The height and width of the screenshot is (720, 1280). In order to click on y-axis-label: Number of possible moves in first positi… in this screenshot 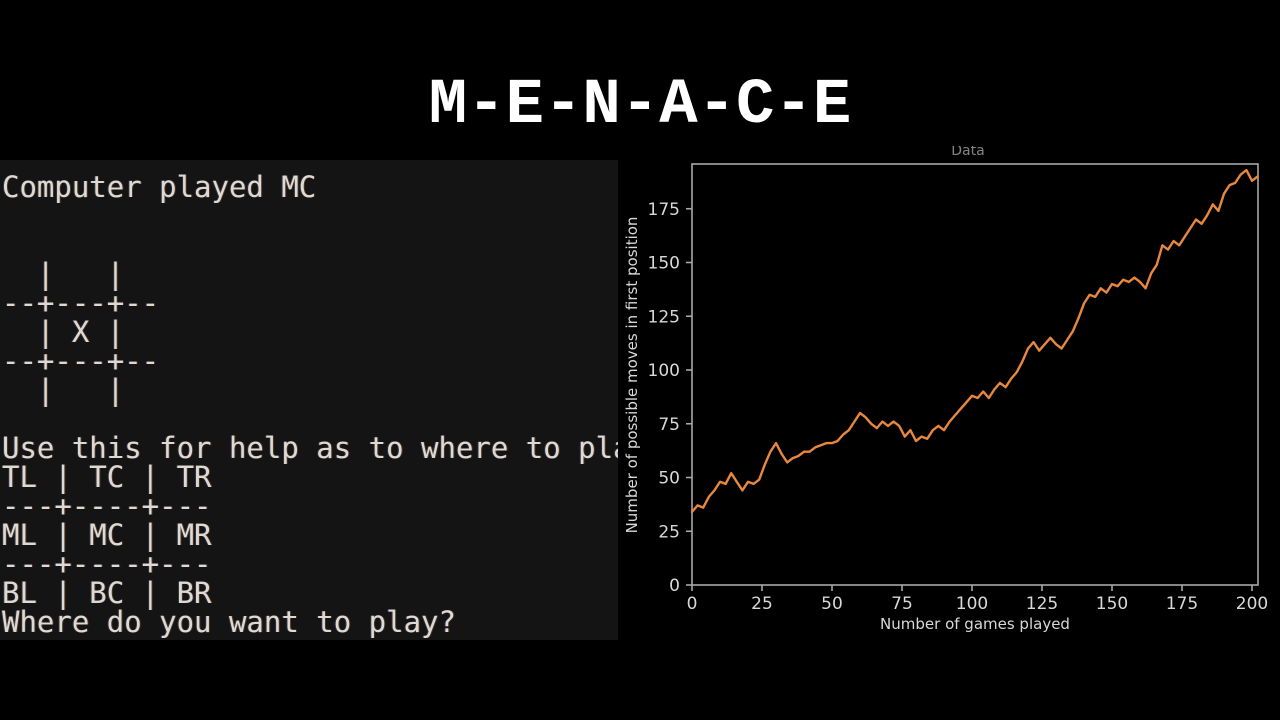, I will do `click(632, 375)`.